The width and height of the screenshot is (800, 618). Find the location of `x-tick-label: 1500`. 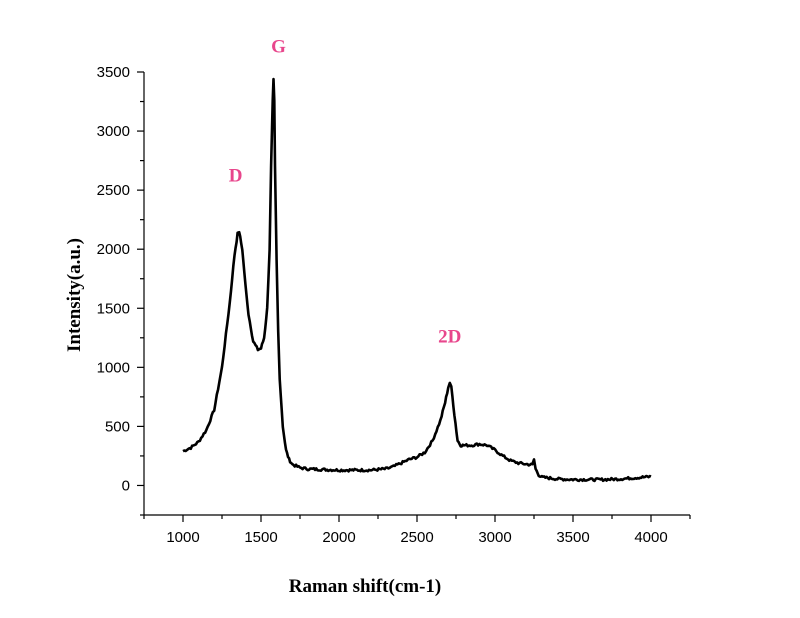

x-tick-label: 1500 is located at coordinates (260, 537).